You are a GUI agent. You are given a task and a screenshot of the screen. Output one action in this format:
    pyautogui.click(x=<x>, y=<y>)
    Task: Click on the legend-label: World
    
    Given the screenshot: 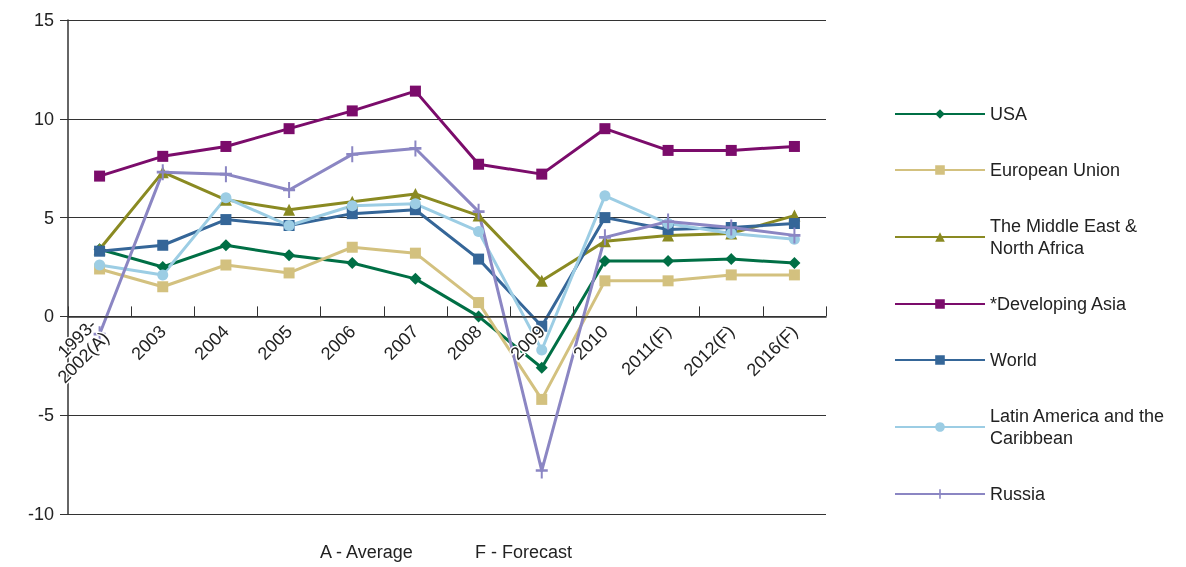 What is the action you would take?
    pyautogui.click(x=1013, y=360)
    